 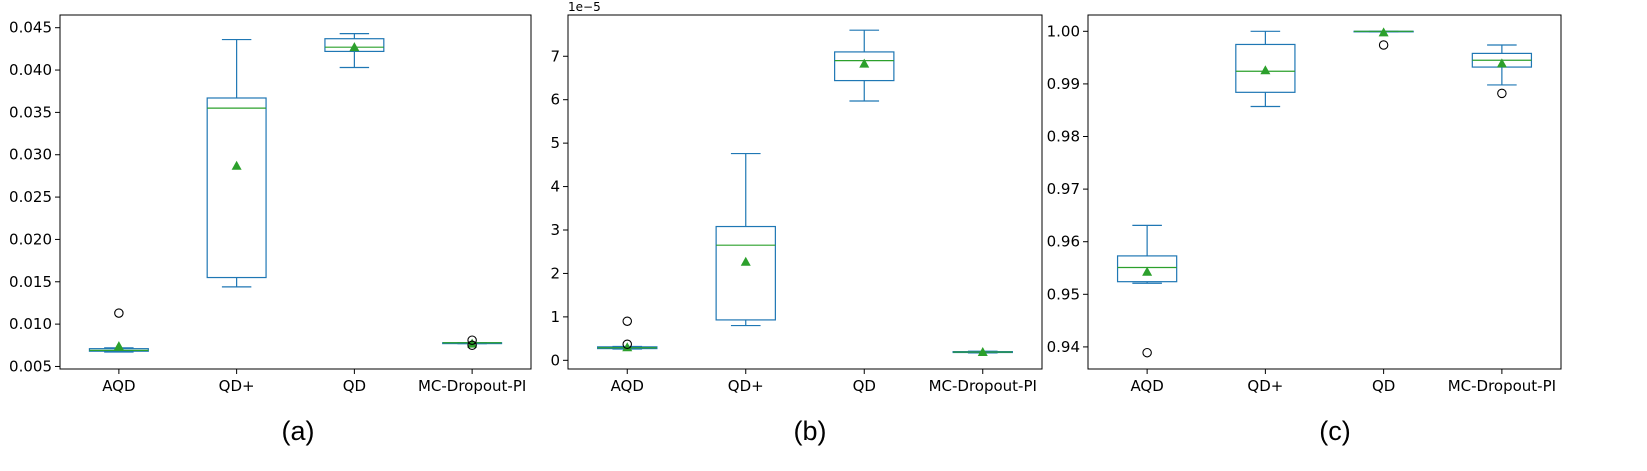 What do you see at coordinates (555, 143) in the screenshot?
I see `y-tick-label: 5` at bounding box center [555, 143].